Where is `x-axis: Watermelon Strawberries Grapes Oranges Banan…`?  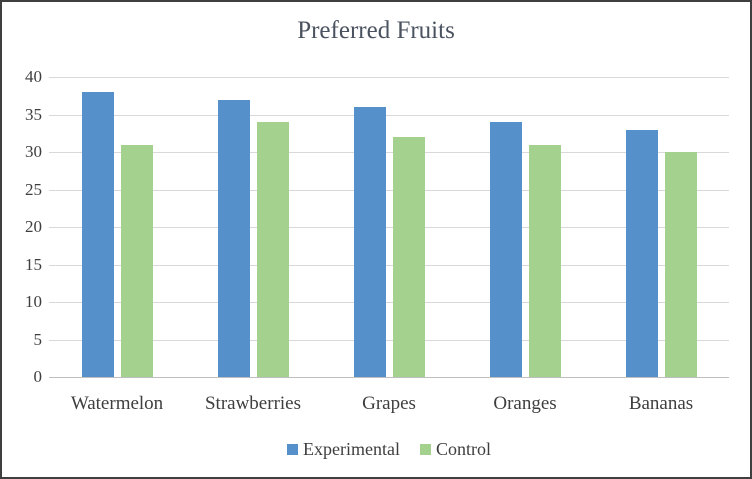 x-axis: Watermelon Strawberries Grapes Oranges Banan… is located at coordinates (389, 404).